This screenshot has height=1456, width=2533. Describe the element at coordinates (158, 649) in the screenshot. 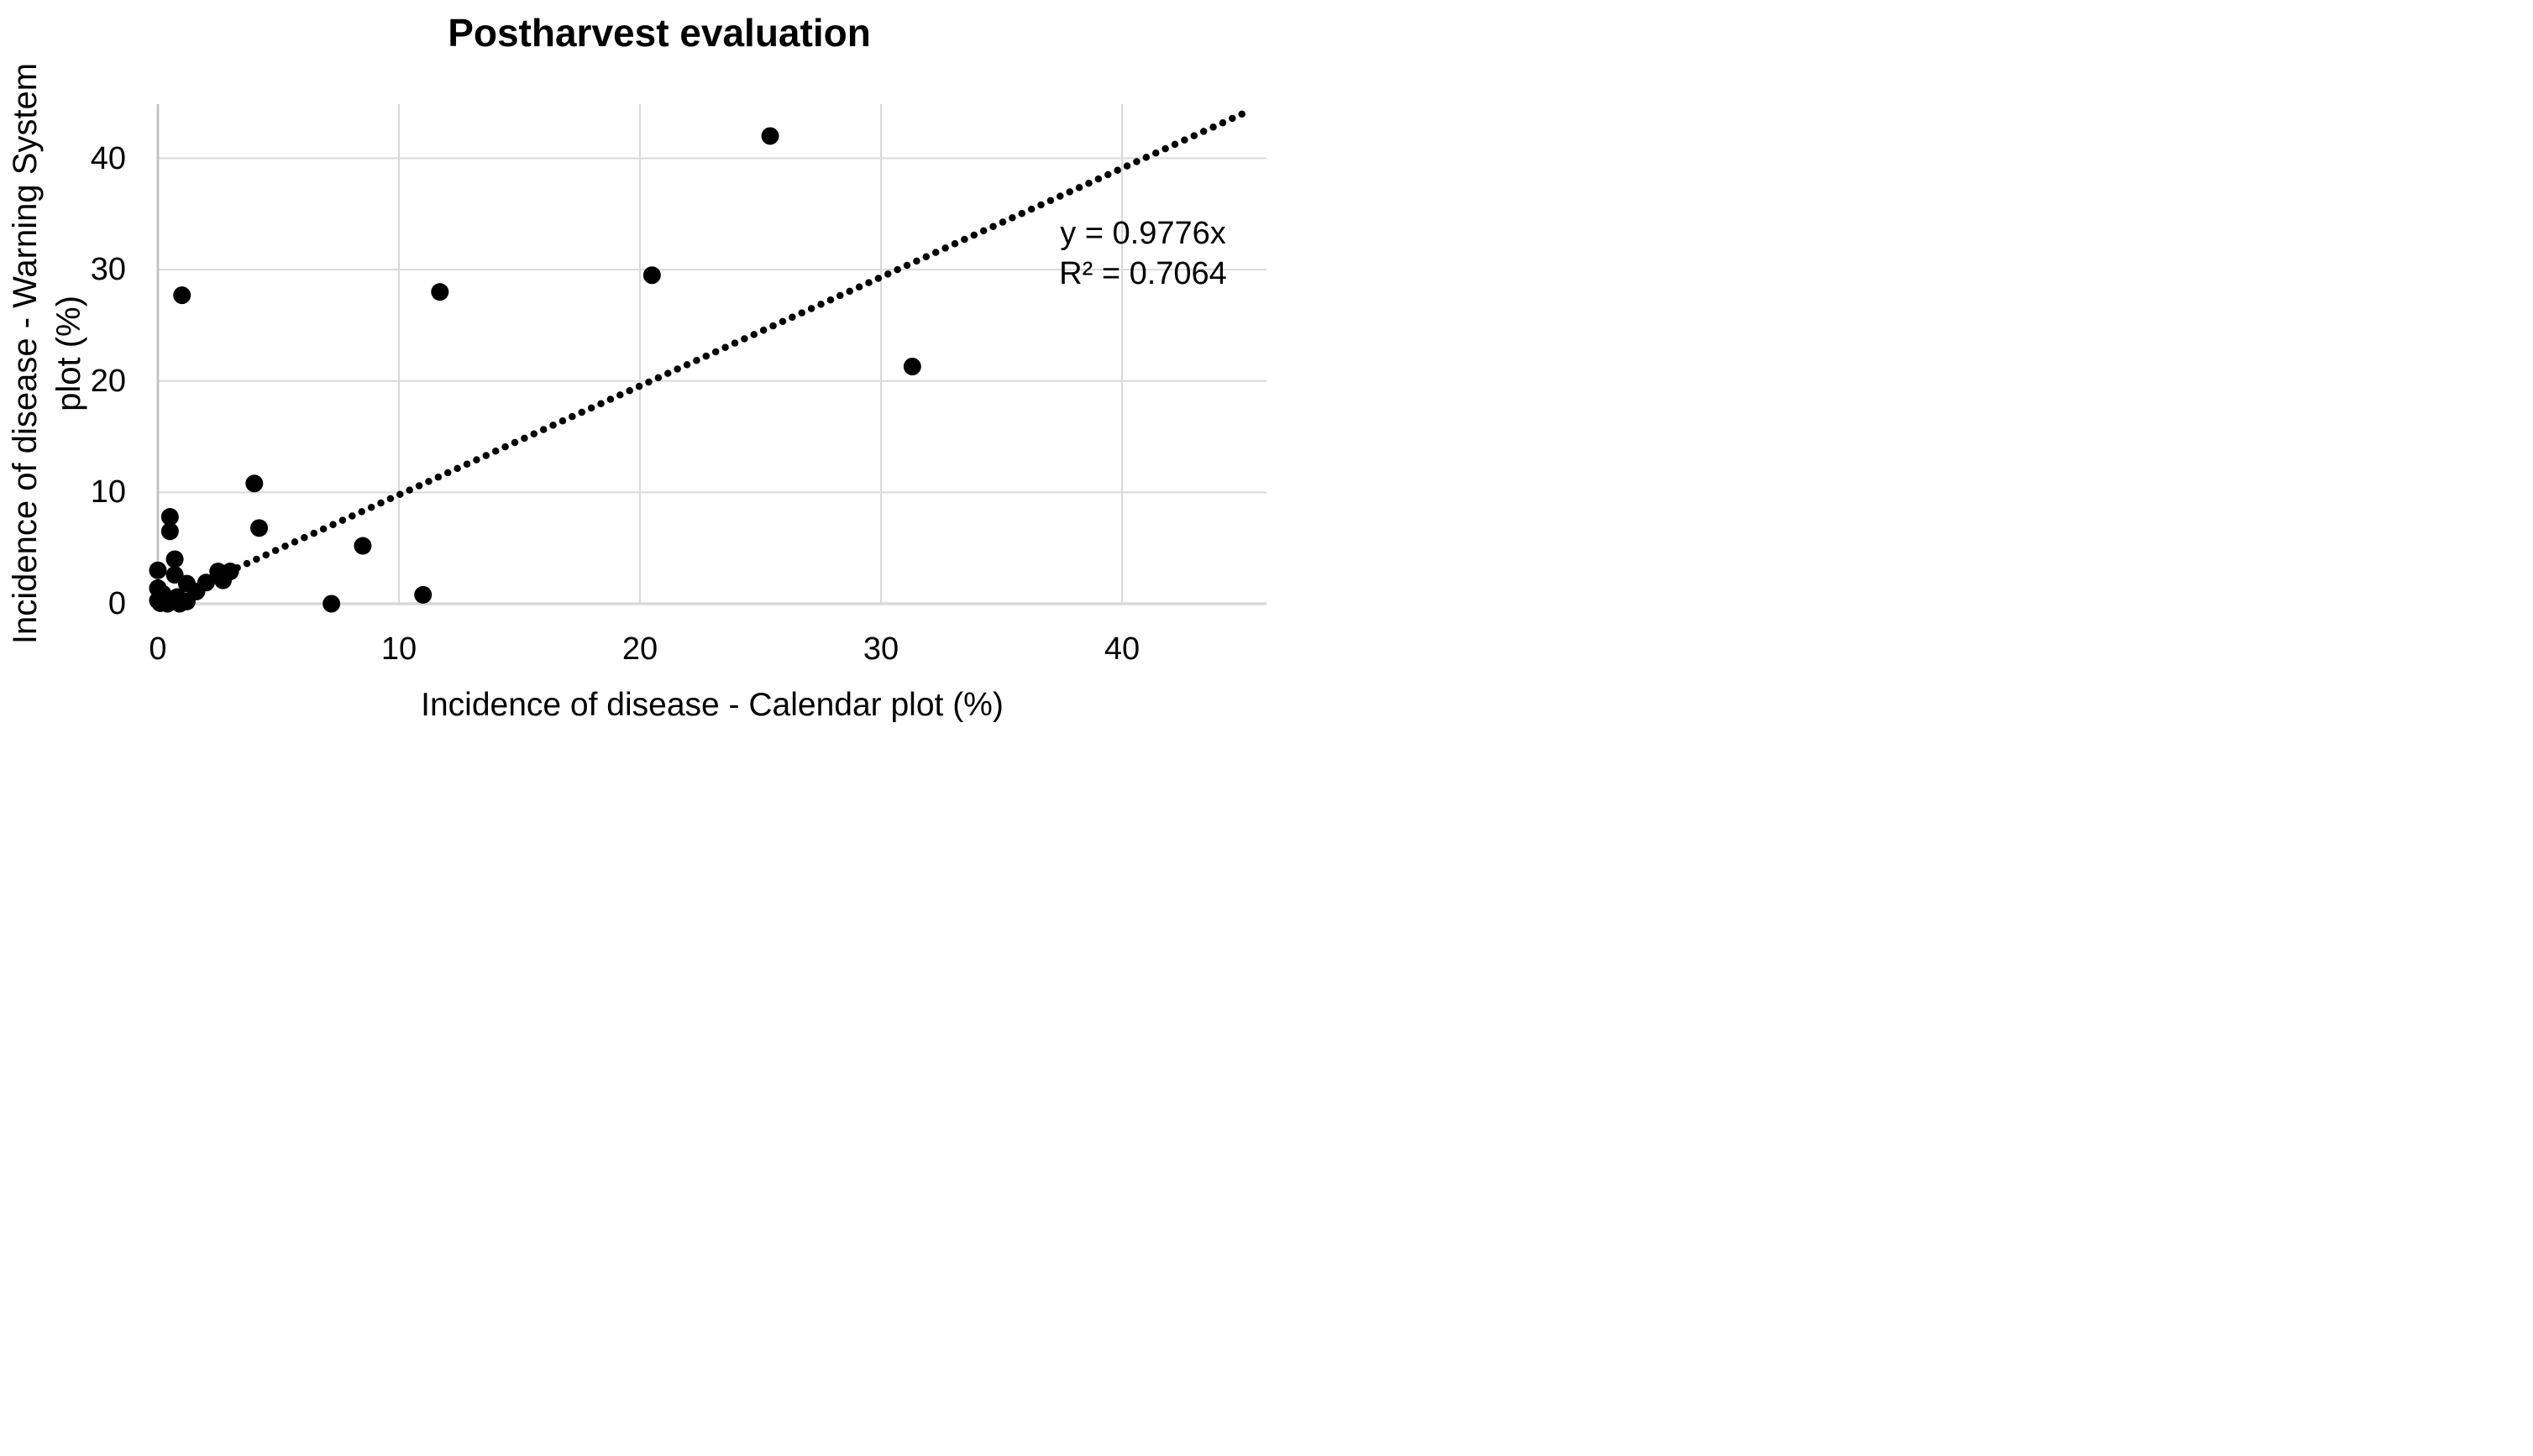

I see `x-tick-label: 0` at that location.